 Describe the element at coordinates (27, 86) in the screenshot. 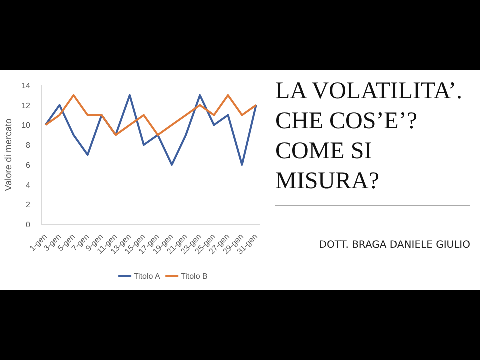

I see `y-tick-label: 14` at that location.